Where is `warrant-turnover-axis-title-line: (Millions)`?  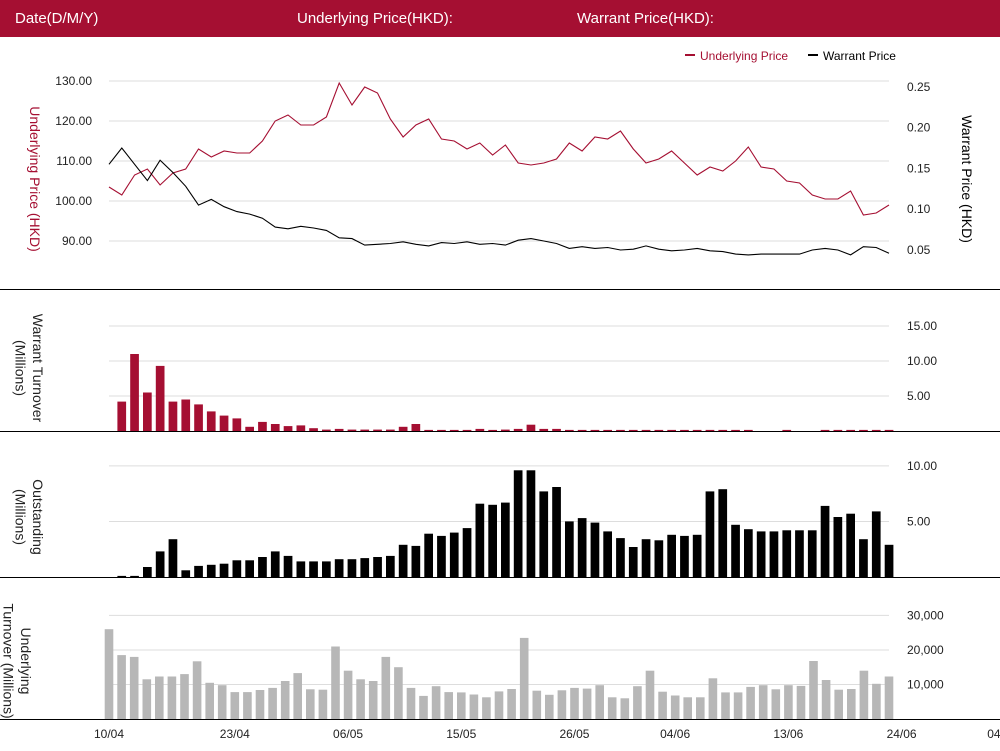
warrant-turnover-axis-title-line: (Millions) is located at coordinates (20, 368).